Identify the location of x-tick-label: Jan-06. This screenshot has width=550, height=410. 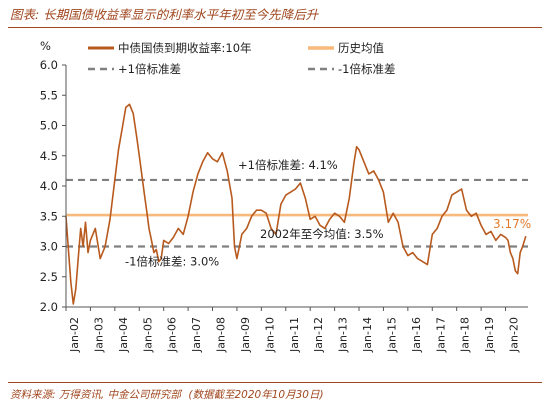
(172, 335).